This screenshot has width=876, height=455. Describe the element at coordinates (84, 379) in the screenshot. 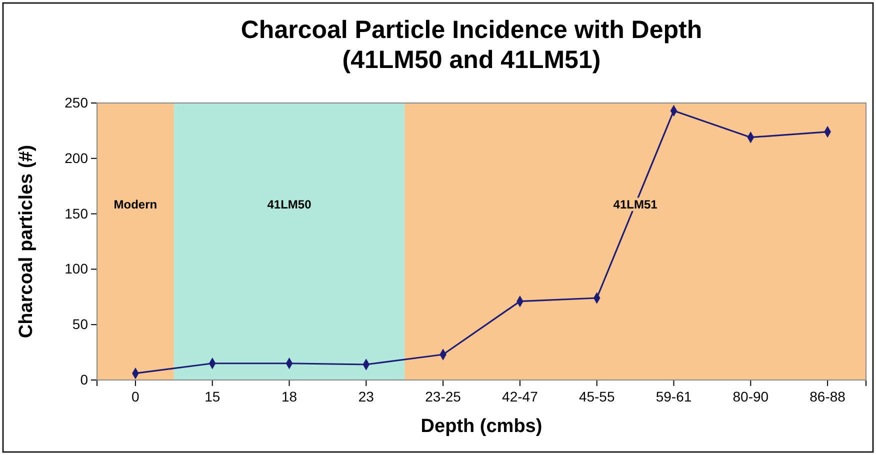

I see `y-tick-label: 0` at that location.